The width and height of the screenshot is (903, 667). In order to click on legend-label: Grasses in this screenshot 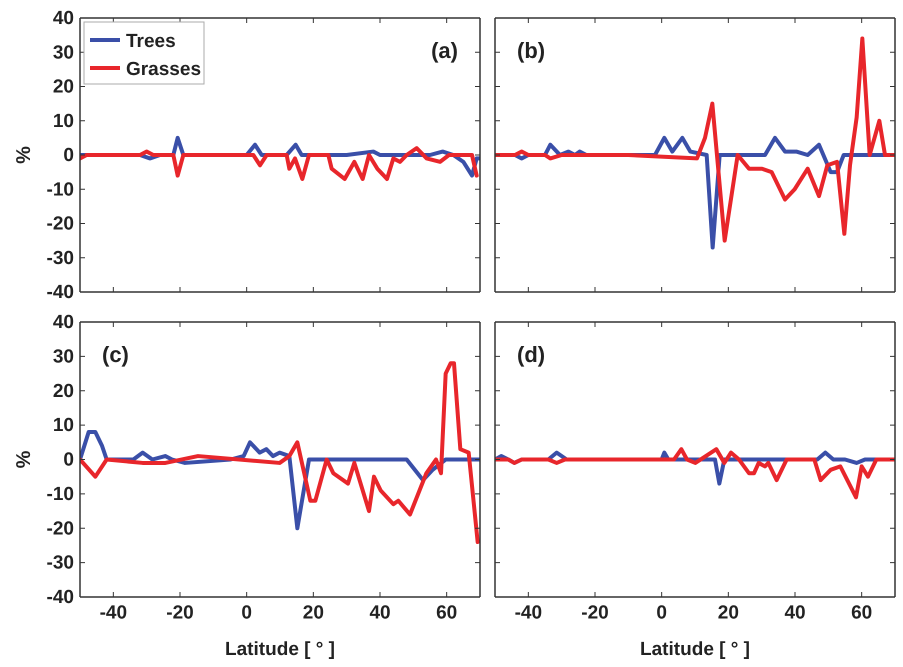, I will do `click(164, 69)`.